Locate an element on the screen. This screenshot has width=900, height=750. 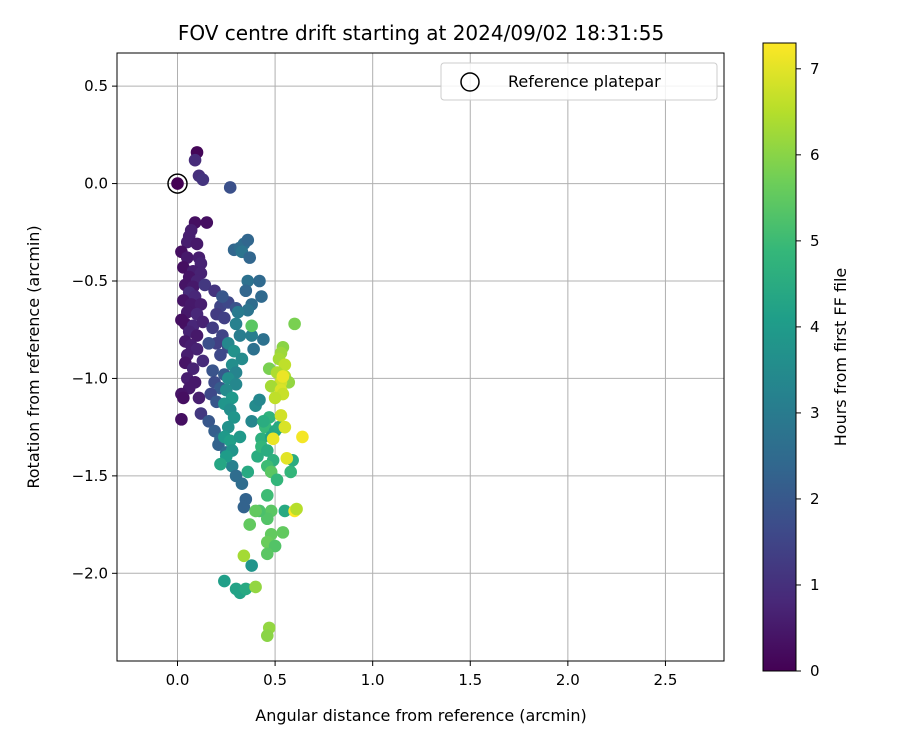
colorbar-gradient is located at coordinates (779, 357).